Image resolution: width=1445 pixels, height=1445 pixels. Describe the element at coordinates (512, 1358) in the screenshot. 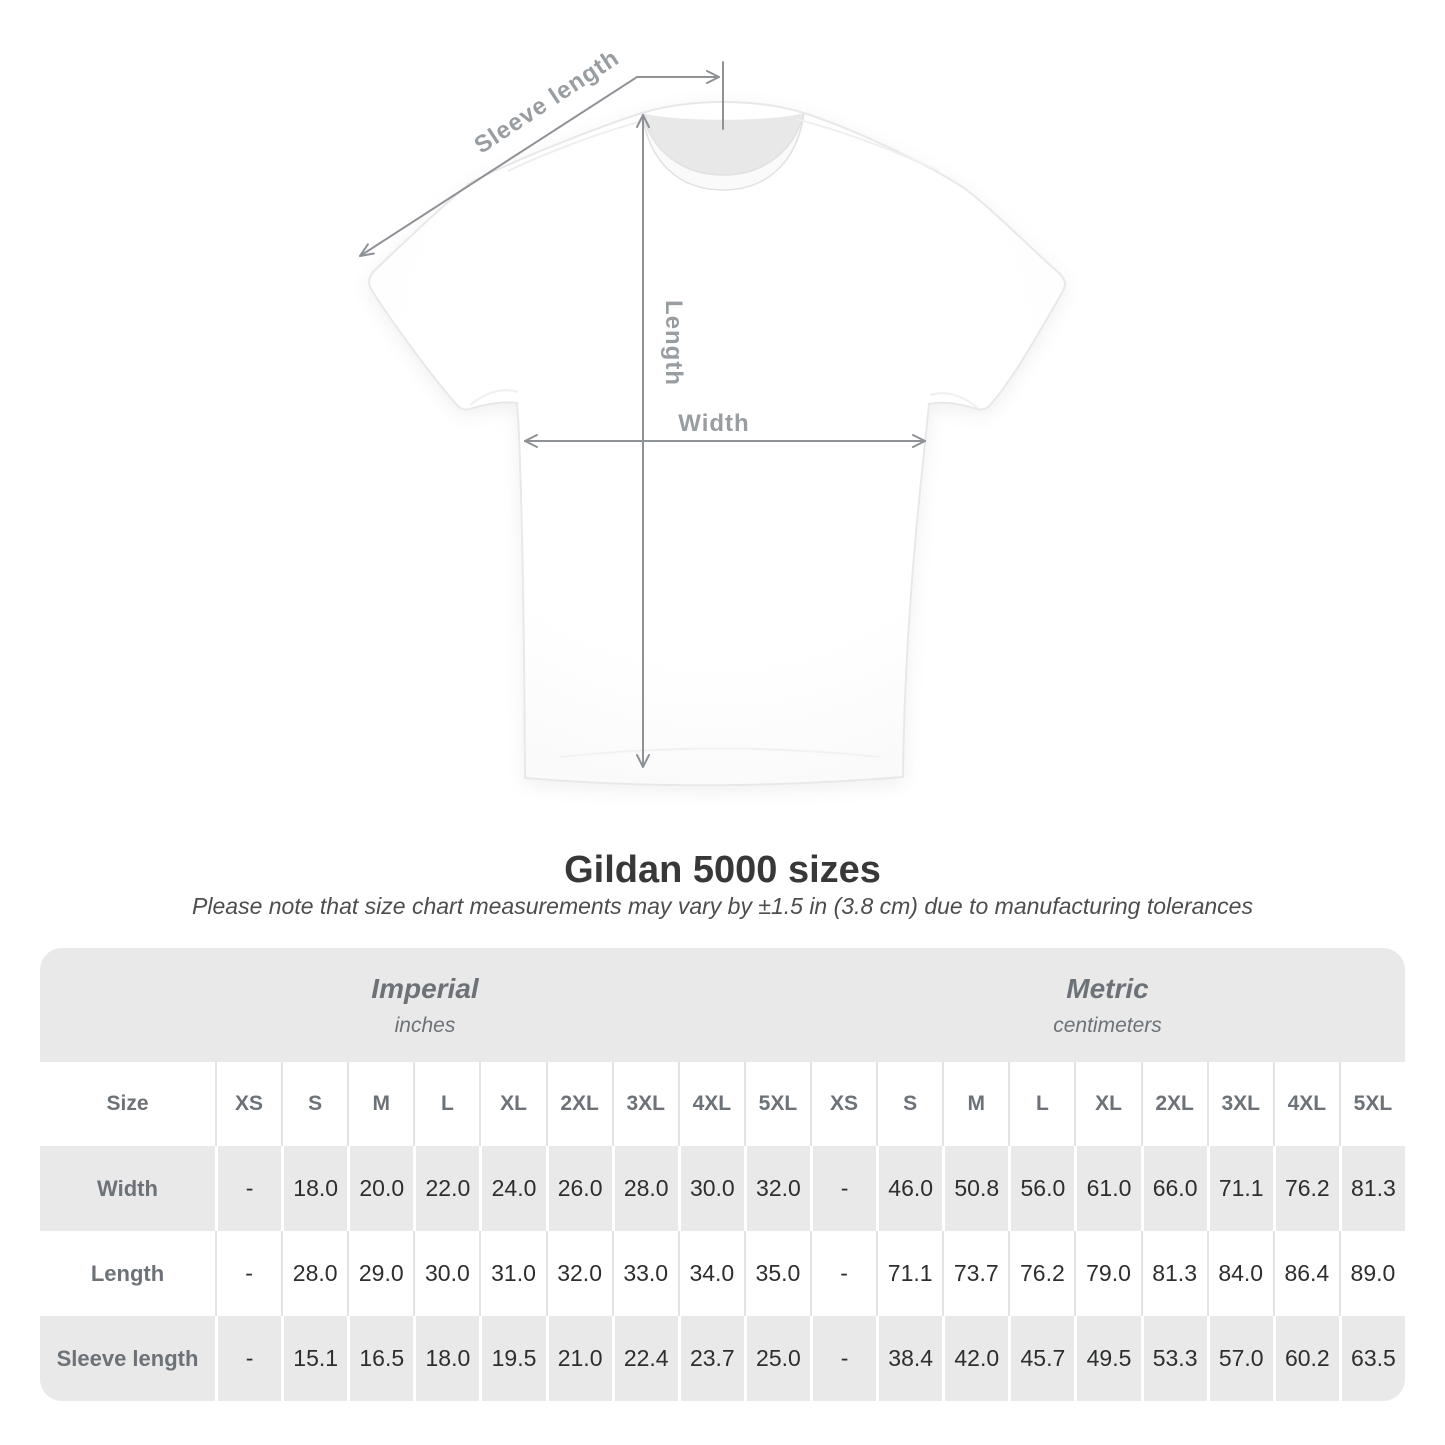

I see `value-cell: 19.5` at that location.